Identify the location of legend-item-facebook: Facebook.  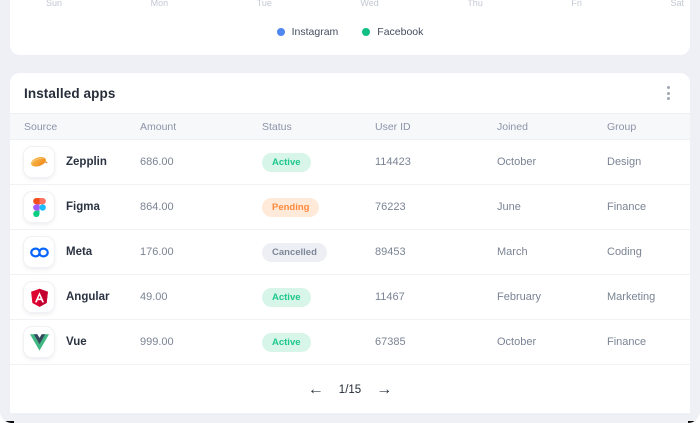
(392, 32).